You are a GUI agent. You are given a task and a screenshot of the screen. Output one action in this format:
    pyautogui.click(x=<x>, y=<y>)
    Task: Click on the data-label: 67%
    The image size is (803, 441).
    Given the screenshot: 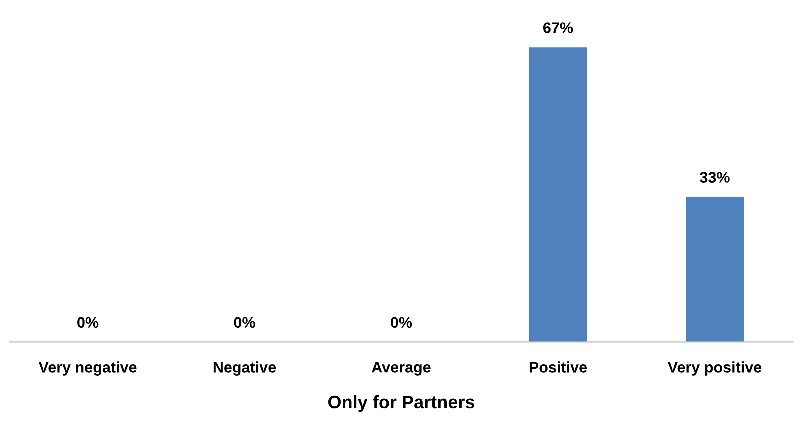 What is the action you would take?
    pyautogui.click(x=559, y=28)
    